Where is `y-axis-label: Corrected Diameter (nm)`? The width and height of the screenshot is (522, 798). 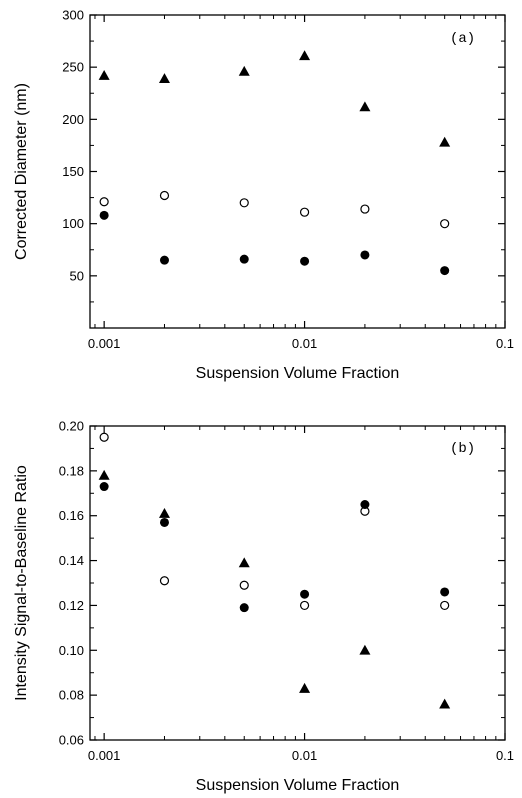
y-axis-label: Corrected Diameter (nm) is located at coordinates (21, 171).